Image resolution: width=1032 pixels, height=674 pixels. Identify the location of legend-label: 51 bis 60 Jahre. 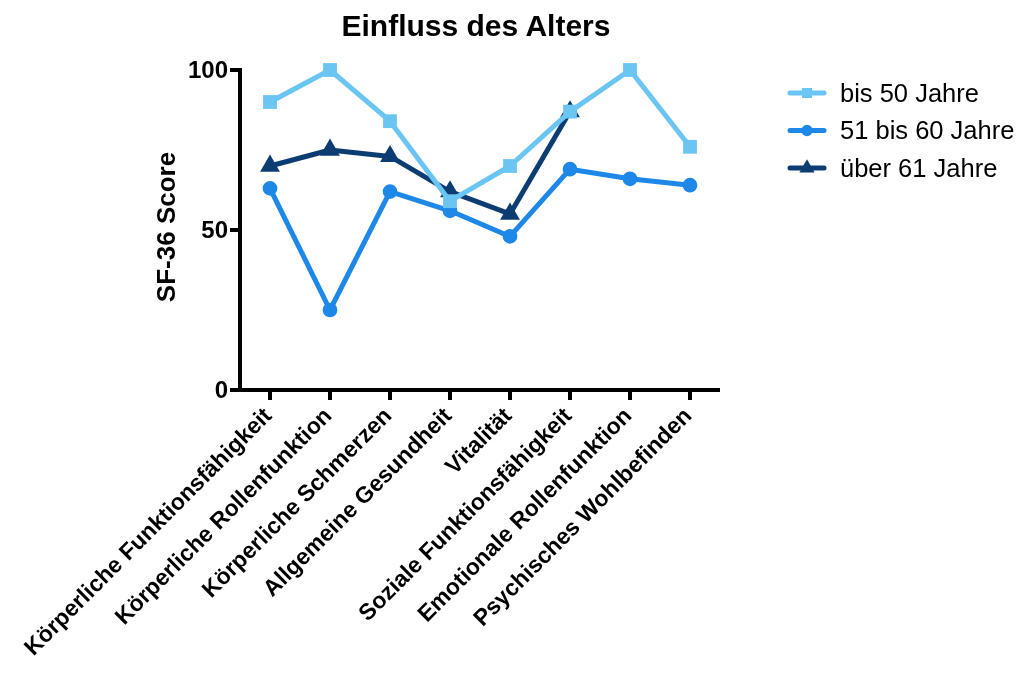
(927, 130).